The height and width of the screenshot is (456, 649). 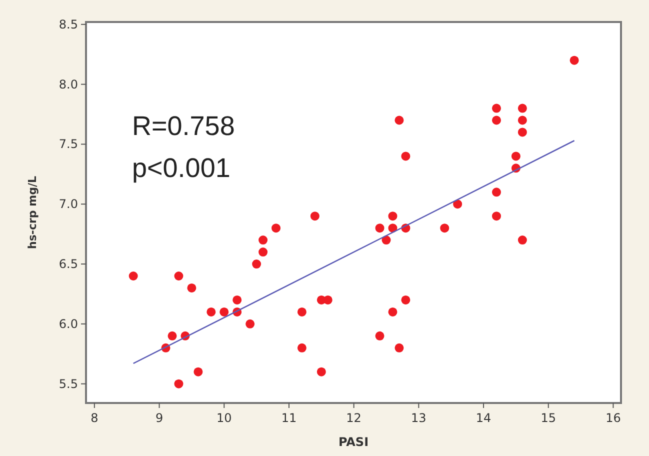 I want to click on y-tick-label: 7.5, so click(x=68, y=144).